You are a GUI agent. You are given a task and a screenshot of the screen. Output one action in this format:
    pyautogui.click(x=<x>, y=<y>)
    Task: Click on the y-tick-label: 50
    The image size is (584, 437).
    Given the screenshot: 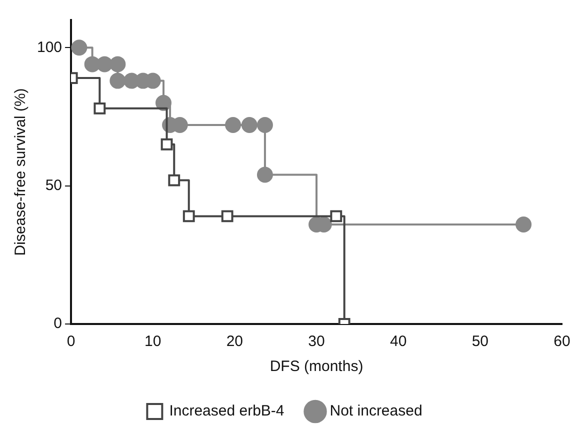 What is the action you would take?
    pyautogui.click(x=53, y=185)
    